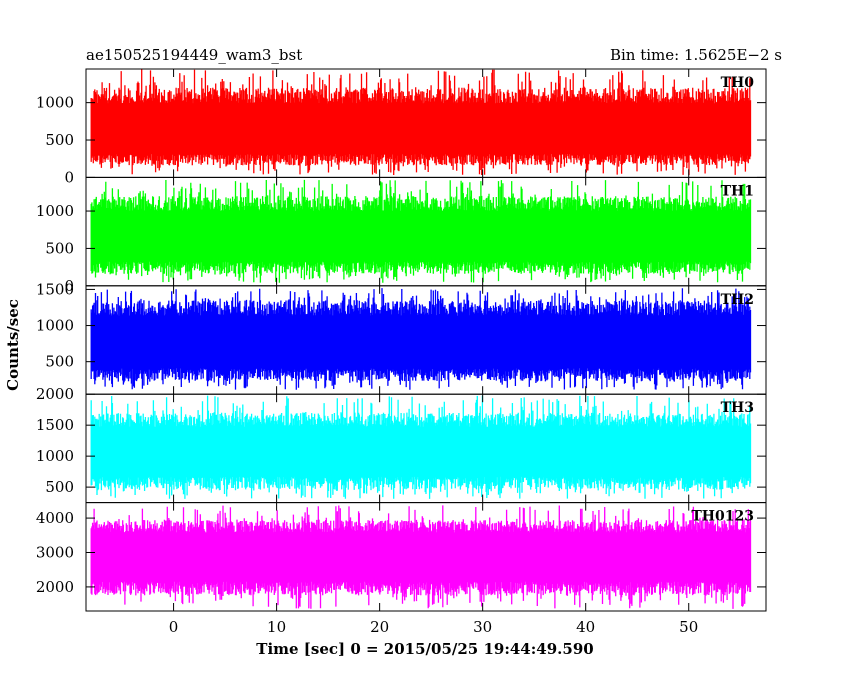 Image resolution: width=850 pixels, height=680 pixels. What do you see at coordinates (696, 55) in the screenshot?
I see `bin-time-label: Bin time: 1.5625E−2 s` at bounding box center [696, 55].